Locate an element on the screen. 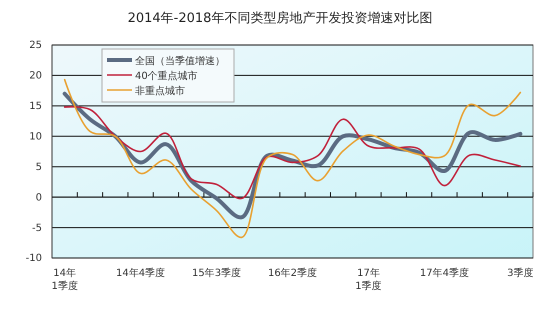 The width and height of the screenshot is (560, 310). x-tick-label: 17年4季度 is located at coordinates (444, 273).